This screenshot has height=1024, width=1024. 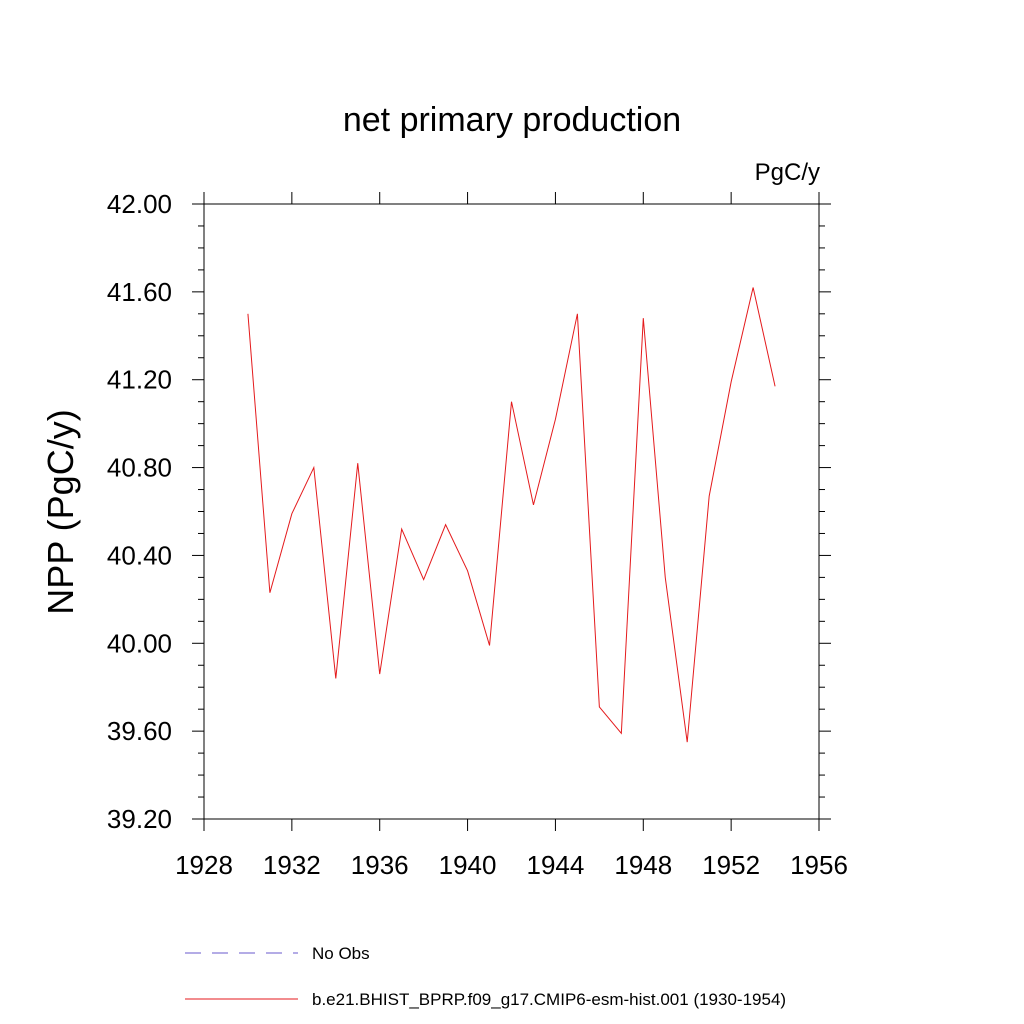 What do you see at coordinates (512, 120) in the screenshot?
I see `chart-title: net primary production` at bounding box center [512, 120].